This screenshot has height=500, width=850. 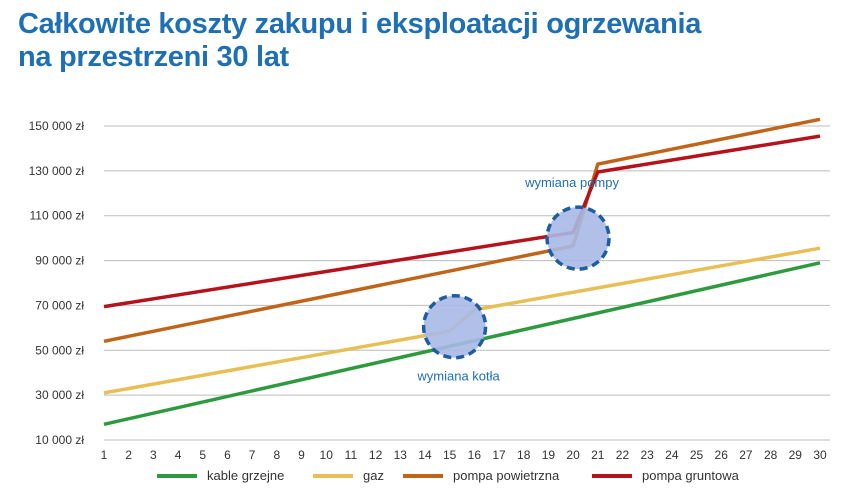 What do you see at coordinates (401, 455) in the screenshot?
I see `x-tick-label: 13` at bounding box center [401, 455].